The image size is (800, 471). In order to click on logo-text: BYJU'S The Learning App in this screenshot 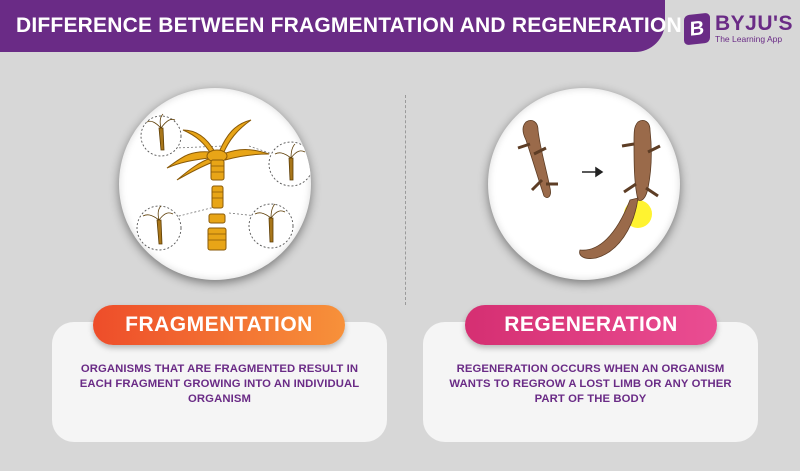, I will do `click(754, 28)`.